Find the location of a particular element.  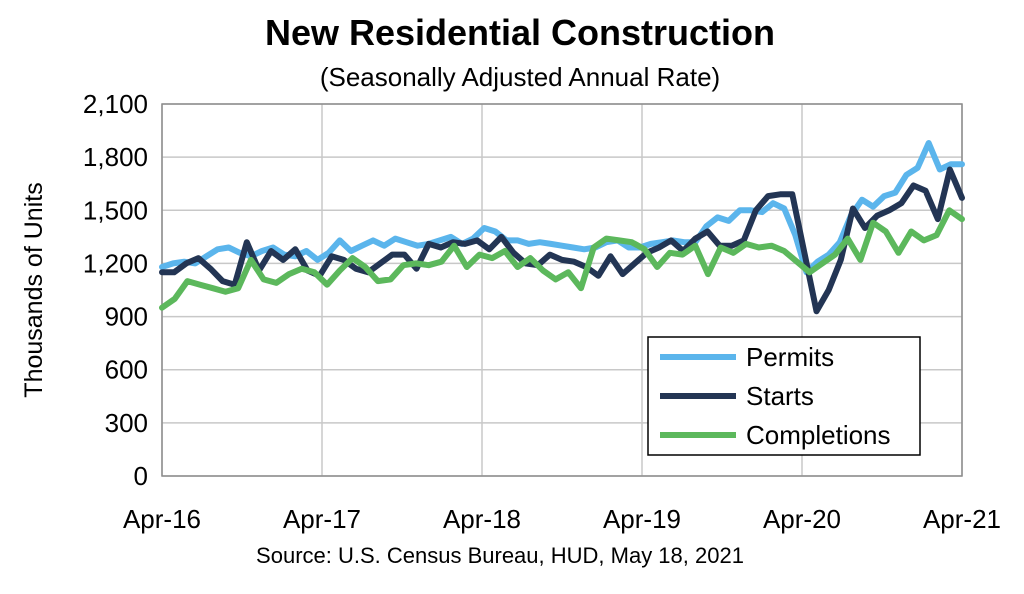

y-tick-label: 300 is located at coordinates (126, 423).